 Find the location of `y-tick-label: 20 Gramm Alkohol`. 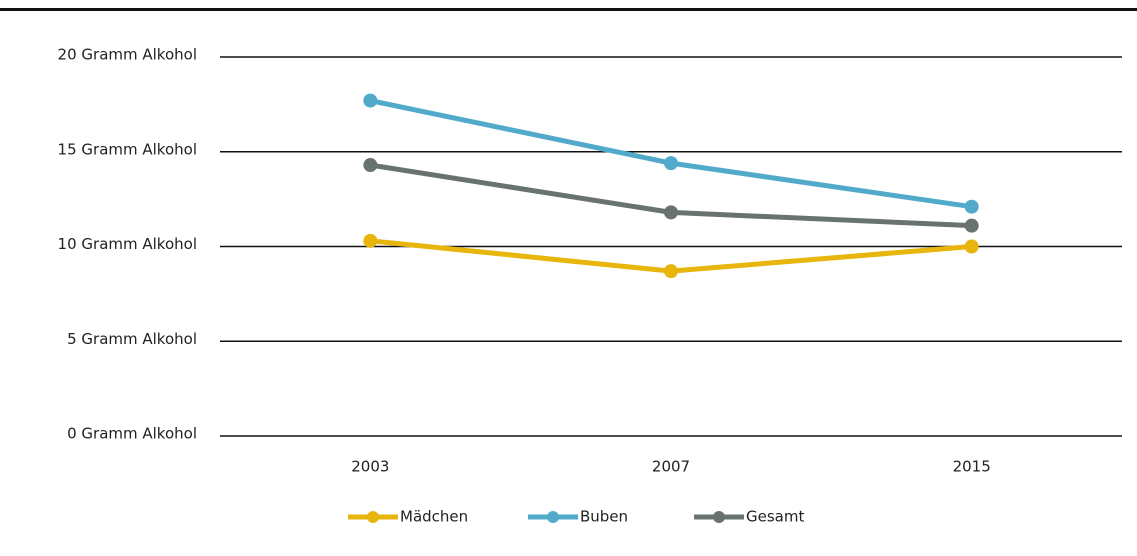

y-tick-label: 20 Gramm Alkohol is located at coordinates (127, 55).